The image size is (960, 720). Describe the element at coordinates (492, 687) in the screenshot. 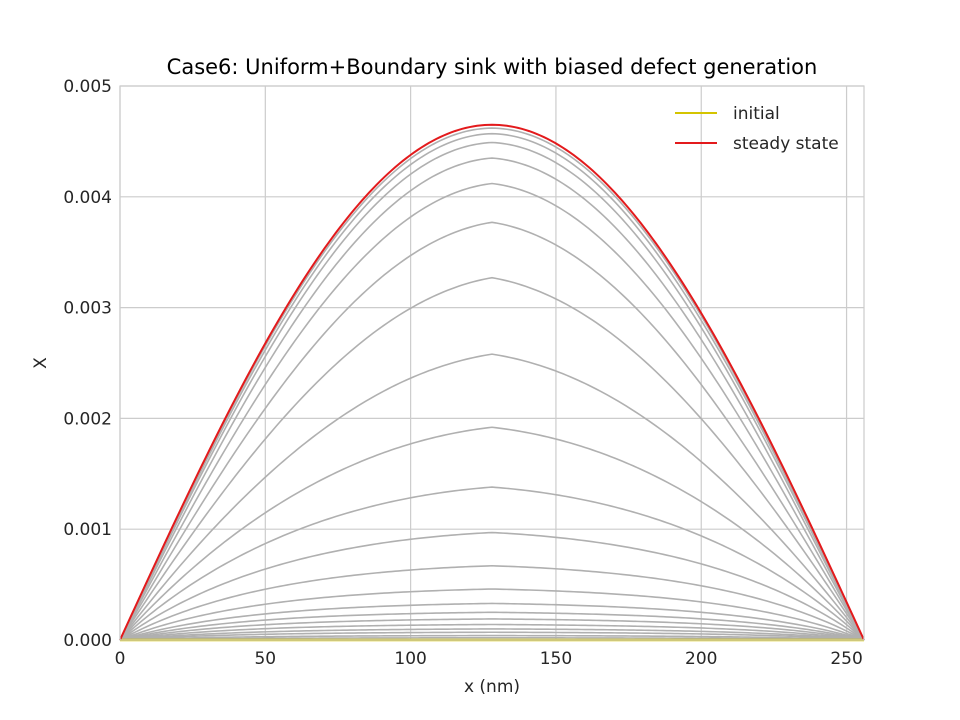

I see `x-axis-label: x (nm)` at that location.